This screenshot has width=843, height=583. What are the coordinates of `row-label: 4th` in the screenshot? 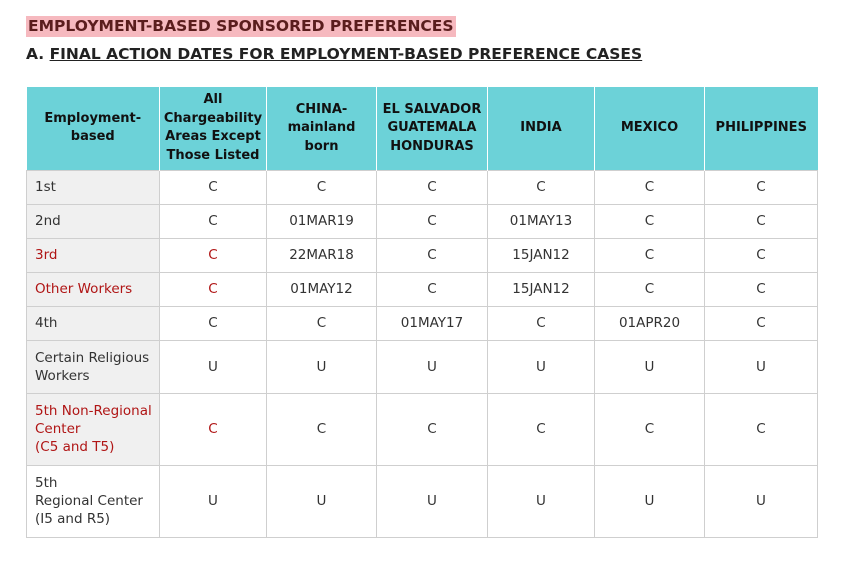 It's located at (93, 323).